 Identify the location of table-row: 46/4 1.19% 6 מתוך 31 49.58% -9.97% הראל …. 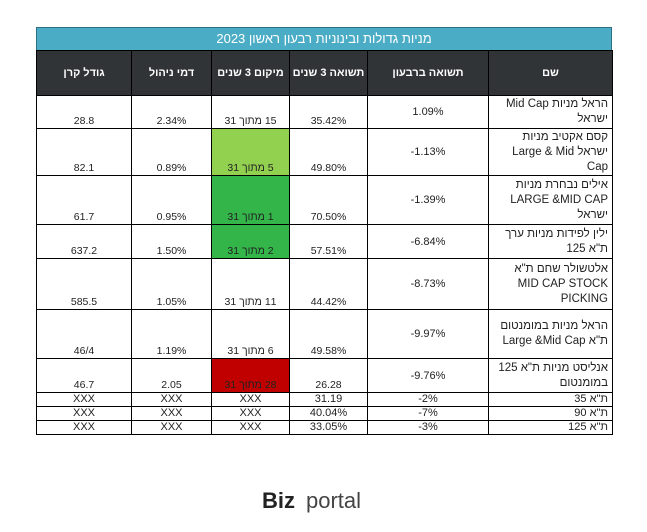
(324, 334).